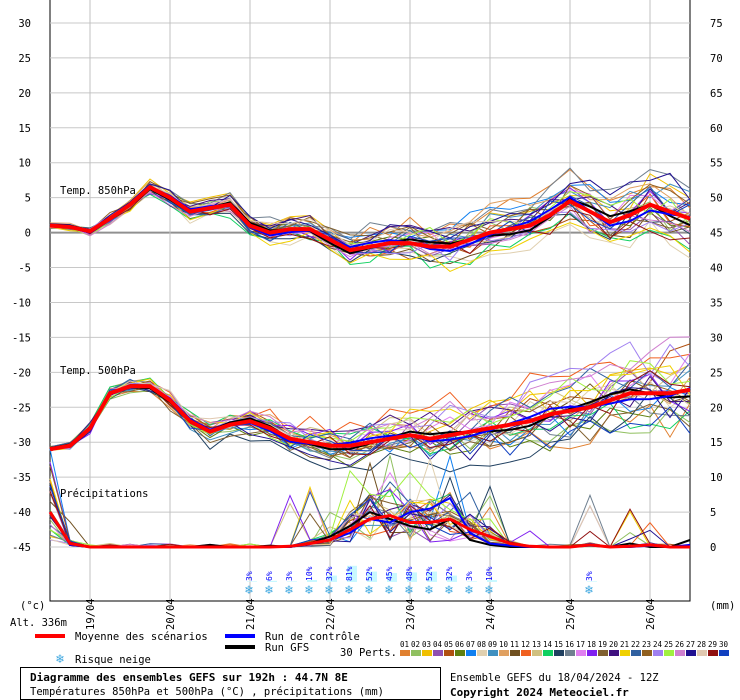  What do you see at coordinates (312, 637) in the screenshot?
I see `legend-control-label: Run de contrôle` at bounding box center [312, 637].